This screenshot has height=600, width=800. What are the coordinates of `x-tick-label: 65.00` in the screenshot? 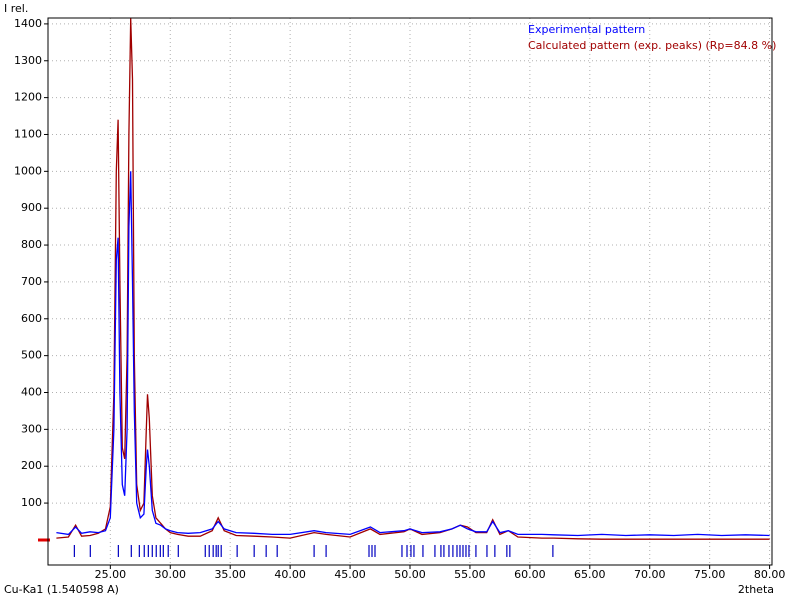 It's located at (590, 574).